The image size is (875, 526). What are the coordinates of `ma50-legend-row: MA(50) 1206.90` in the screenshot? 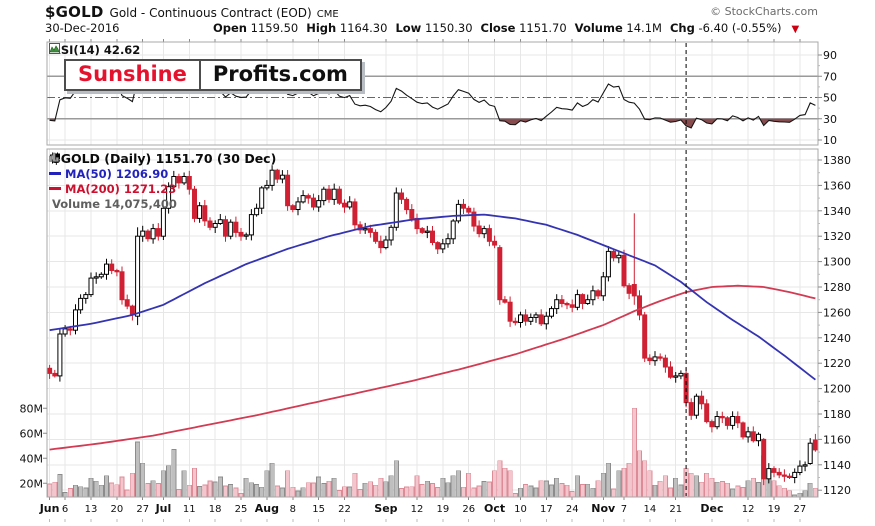 It's located at (162, 174).